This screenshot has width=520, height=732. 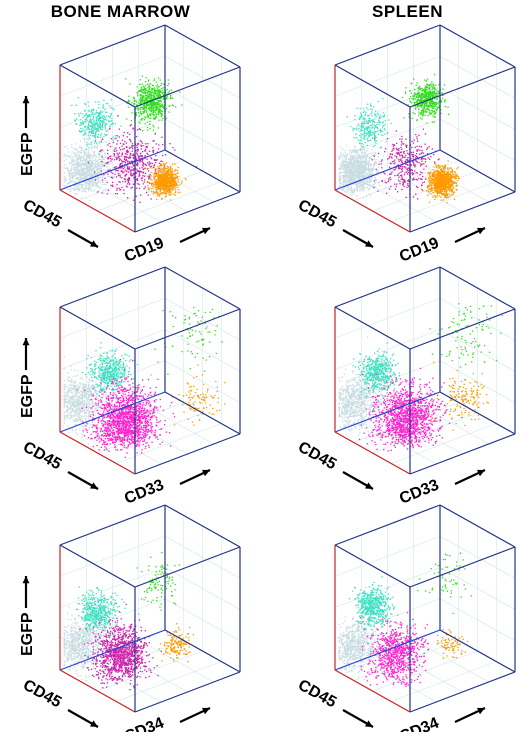 What do you see at coordinates (399, 138) in the screenshot?
I see `data-points` at bounding box center [399, 138].